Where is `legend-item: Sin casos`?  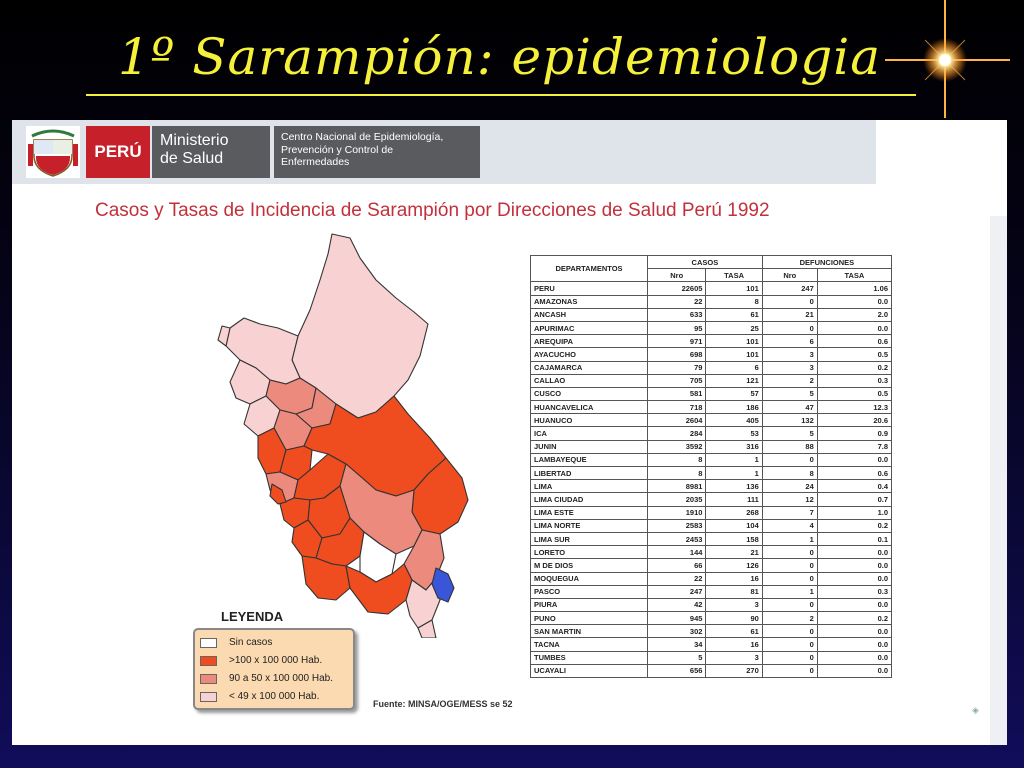
legend-item: Sin casos is located at coordinates (236, 642).